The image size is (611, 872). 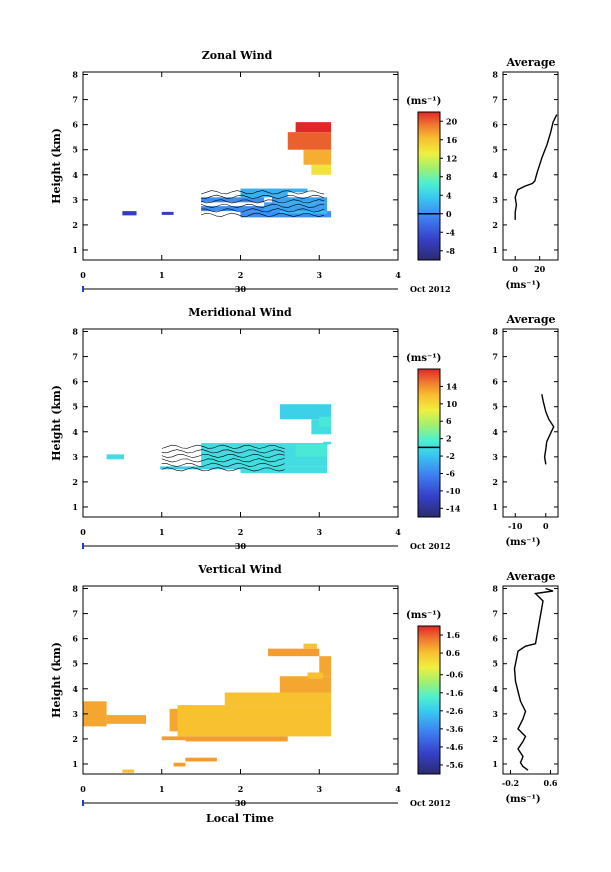 I want to click on x-tick-label: 0, so click(x=83, y=275).